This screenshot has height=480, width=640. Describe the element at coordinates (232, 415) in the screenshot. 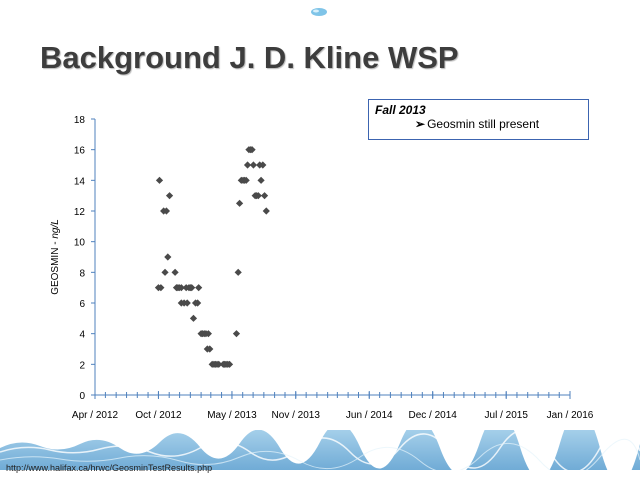

I see `x-tick-label: May / 2013` at that location.